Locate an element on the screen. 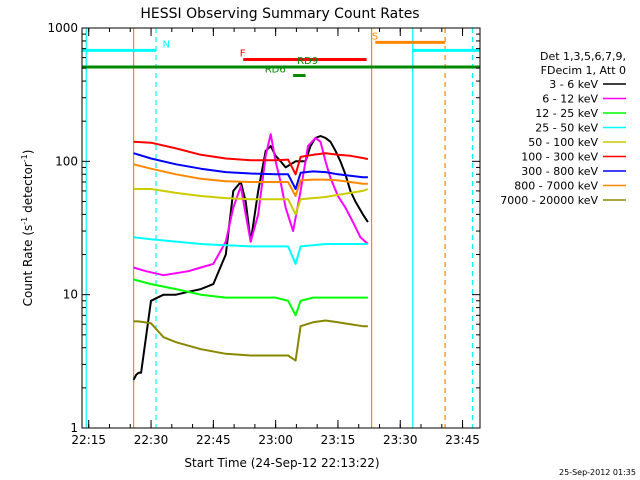  y-axis-label: Count Rate (s-1 detector-1) is located at coordinates (27, 228).